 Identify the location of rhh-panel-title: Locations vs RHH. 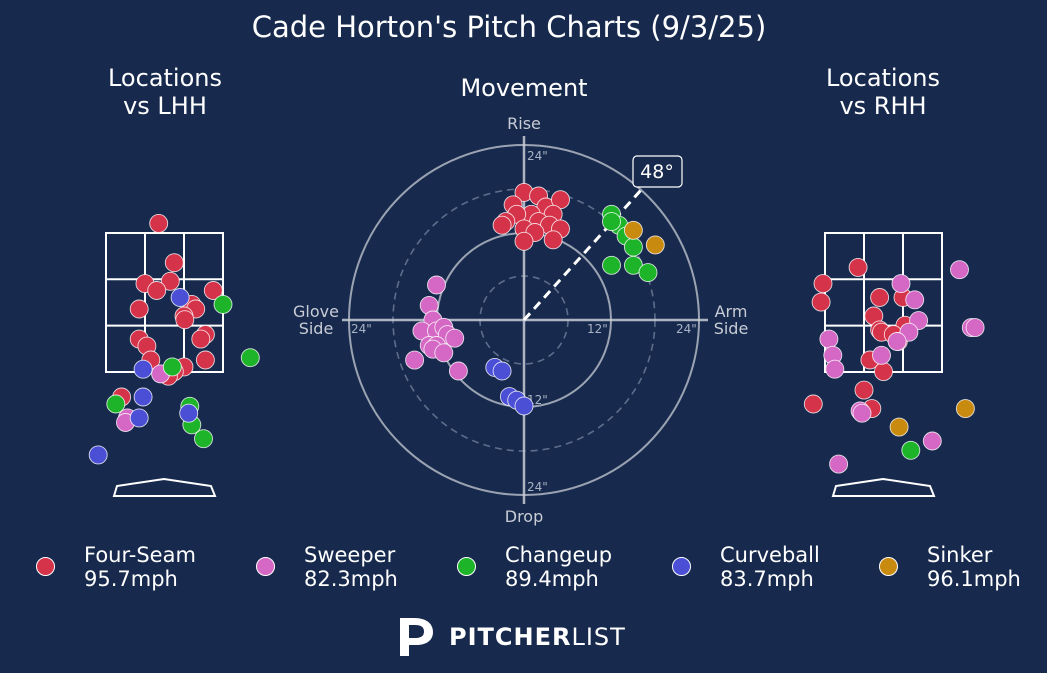
(883, 92).